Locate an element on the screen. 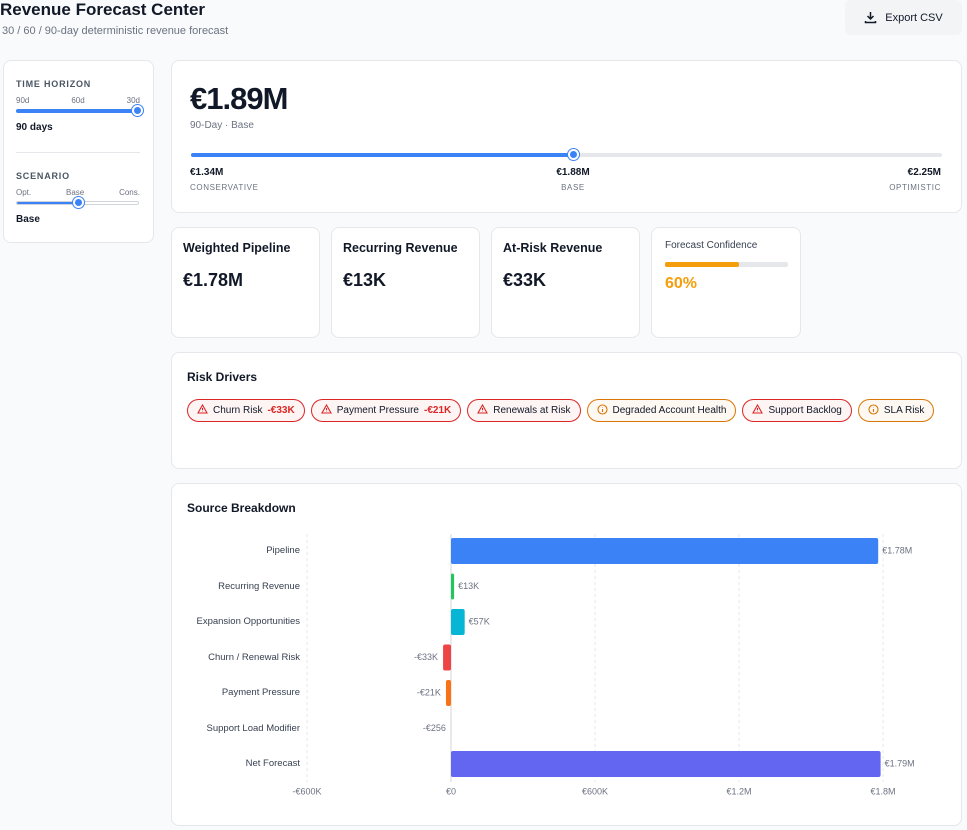  metric-card: At-Risk Revenue €33K is located at coordinates (565, 282).